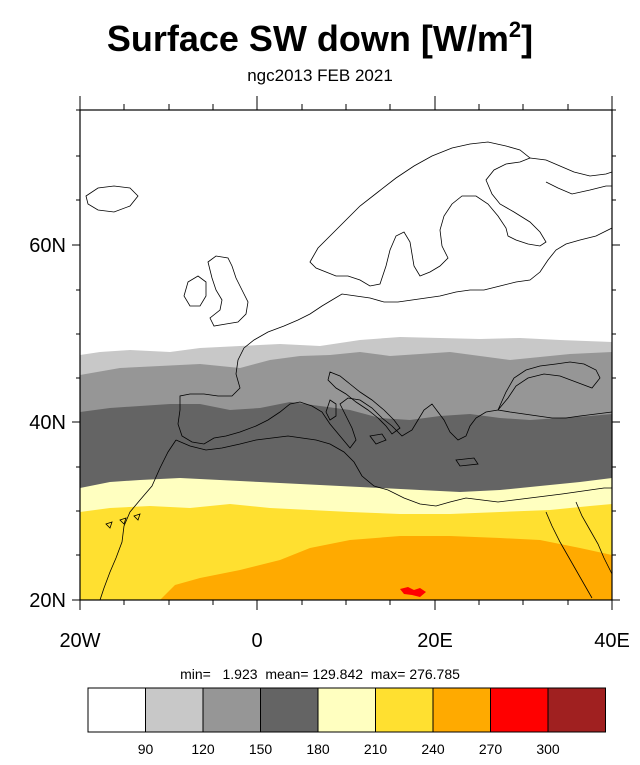 This screenshot has width=640, height=765. I want to click on colorbar-label: 120, so click(203, 749).